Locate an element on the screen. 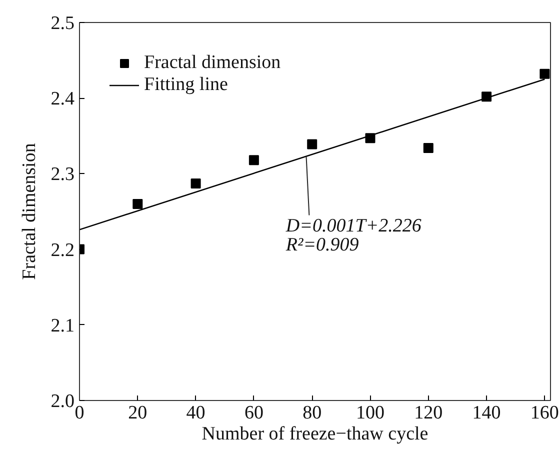 The width and height of the screenshot is (560, 456). y-tick-label: 2.4 is located at coordinates (62, 99).